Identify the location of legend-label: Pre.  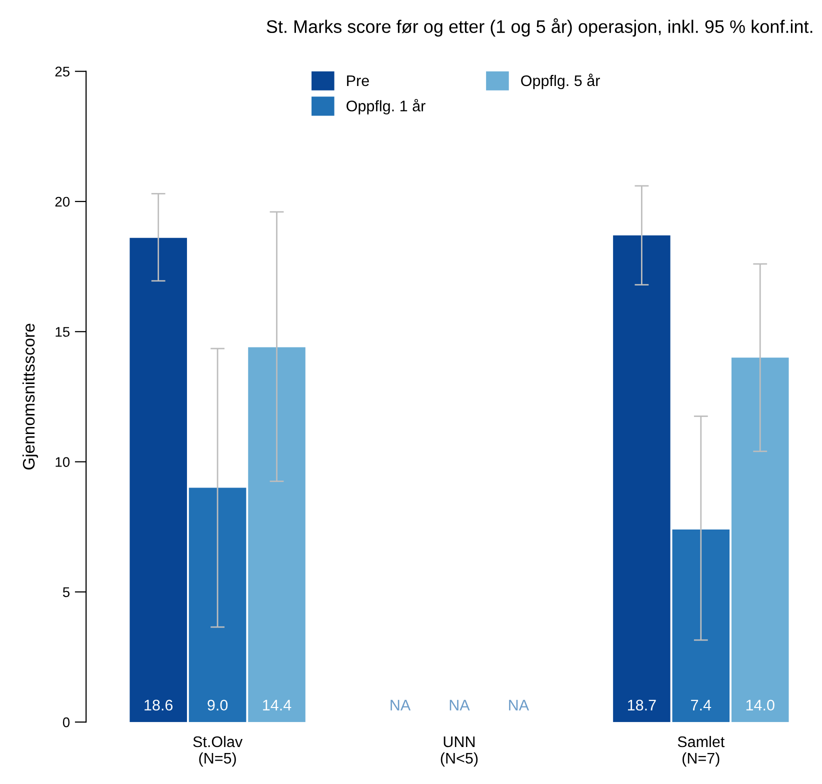
(358, 80).